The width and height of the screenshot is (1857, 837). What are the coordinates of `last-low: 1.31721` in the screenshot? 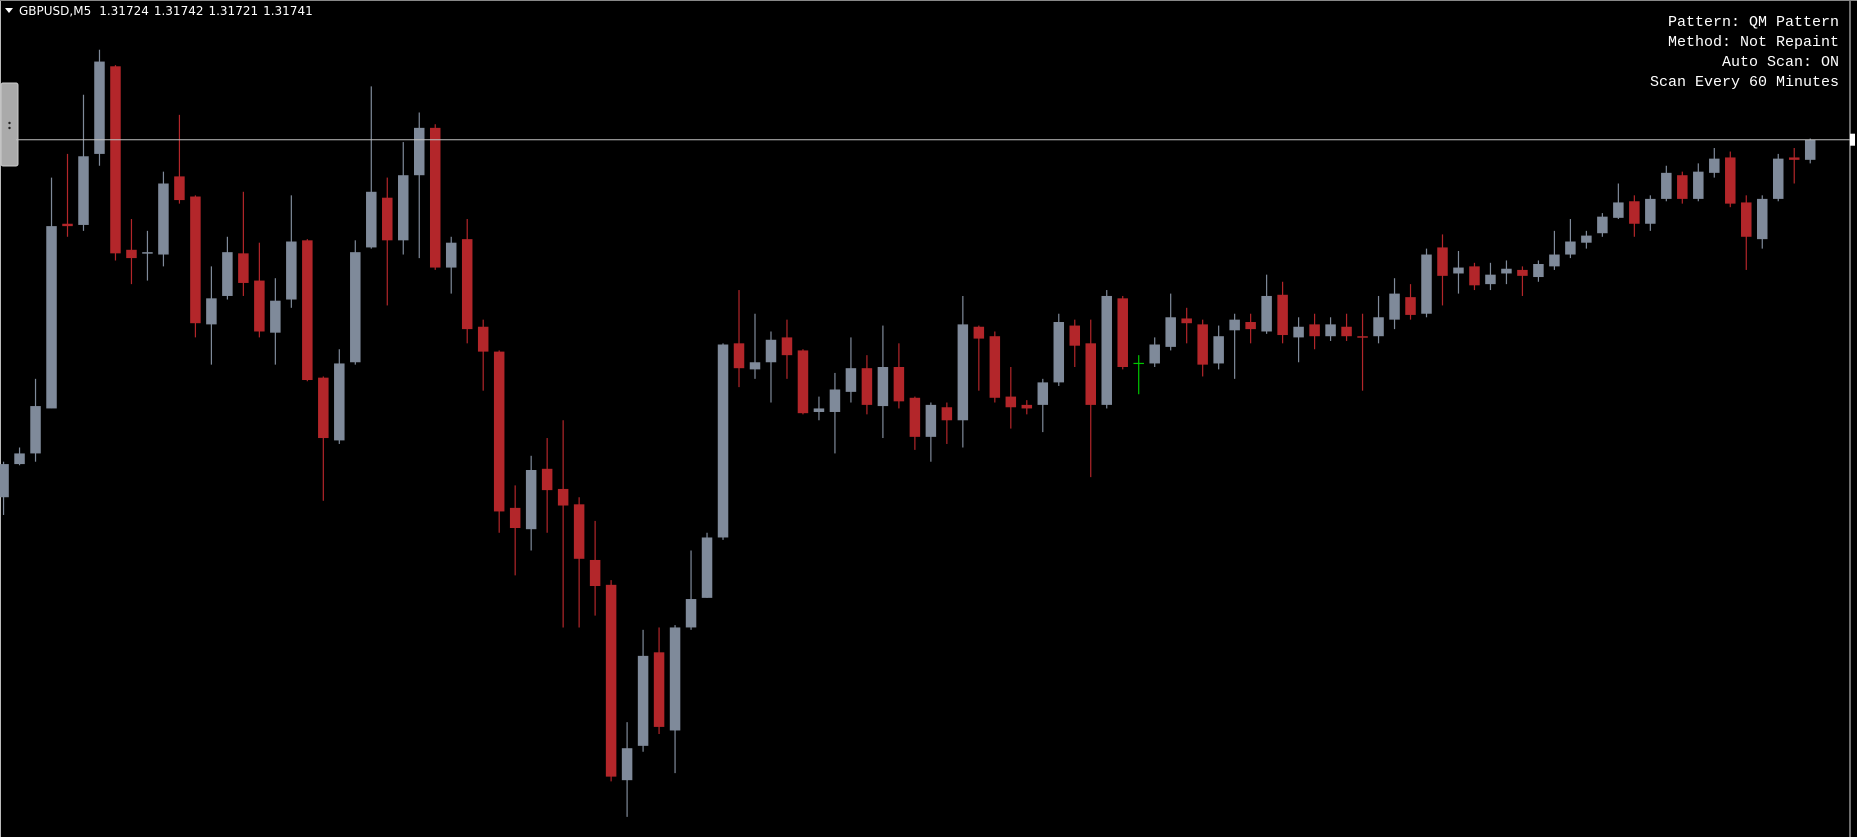 It's located at (233, 11).